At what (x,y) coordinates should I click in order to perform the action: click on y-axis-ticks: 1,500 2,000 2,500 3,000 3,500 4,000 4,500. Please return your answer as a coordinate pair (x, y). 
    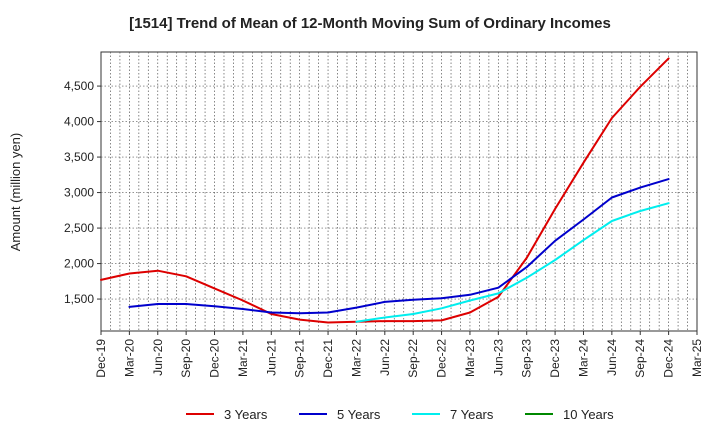
    Looking at the image, I should click on (82, 192).